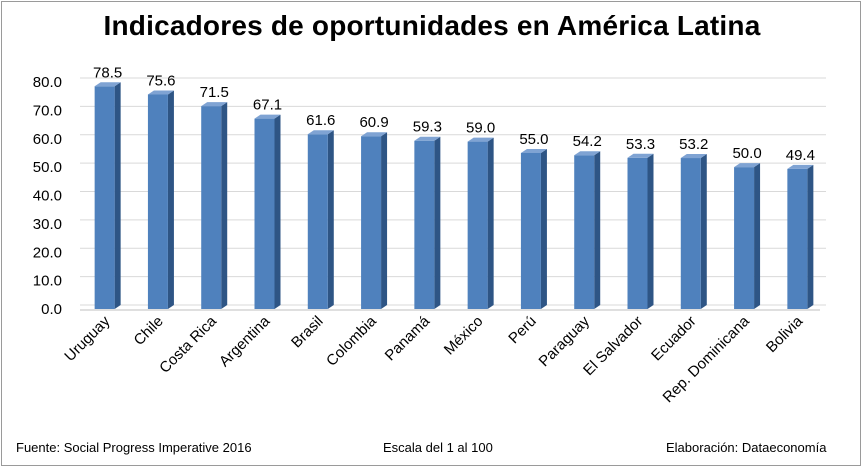 The image size is (864, 469). Describe the element at coordinates (51, 309) in the screenshot. I see `y-tick-label: 0.0` at that location.